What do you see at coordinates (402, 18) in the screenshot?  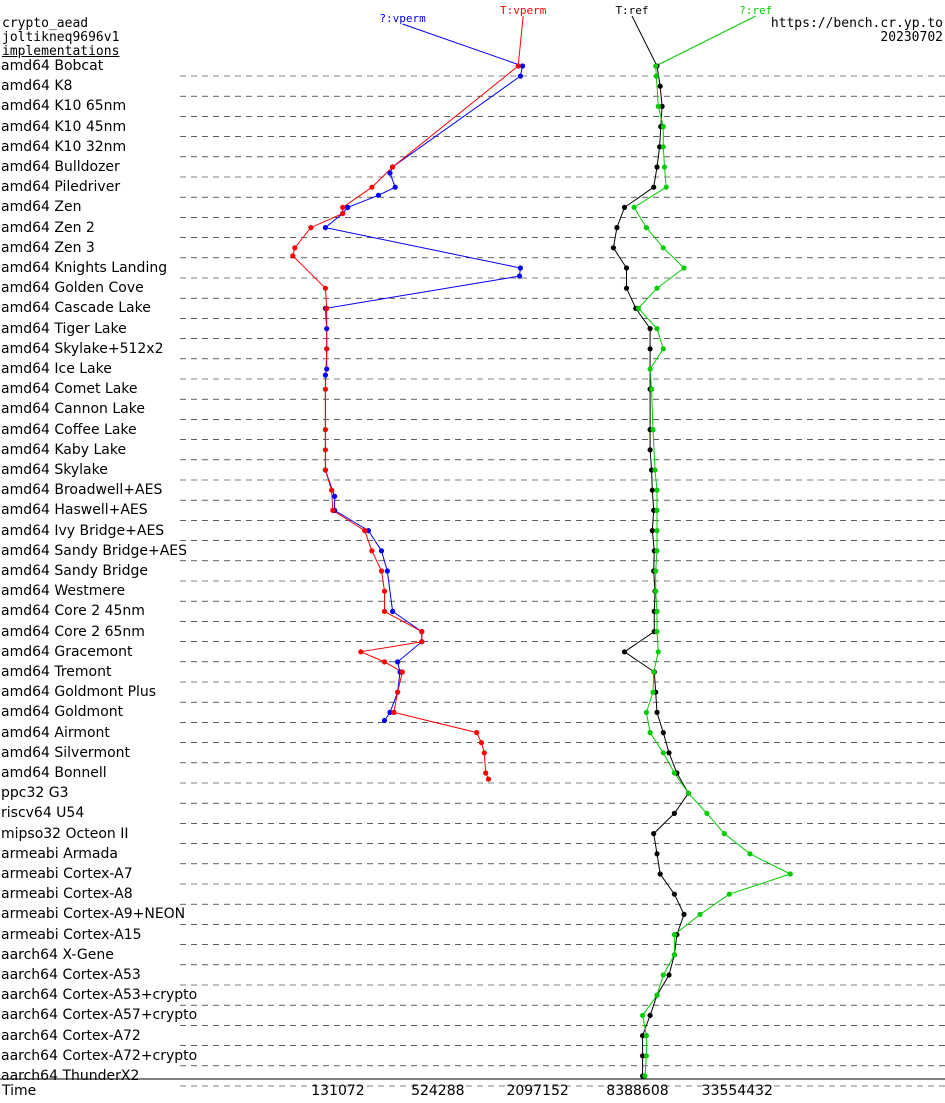 I see `series-label: ?:vperm` at bounding box center [402, 18].